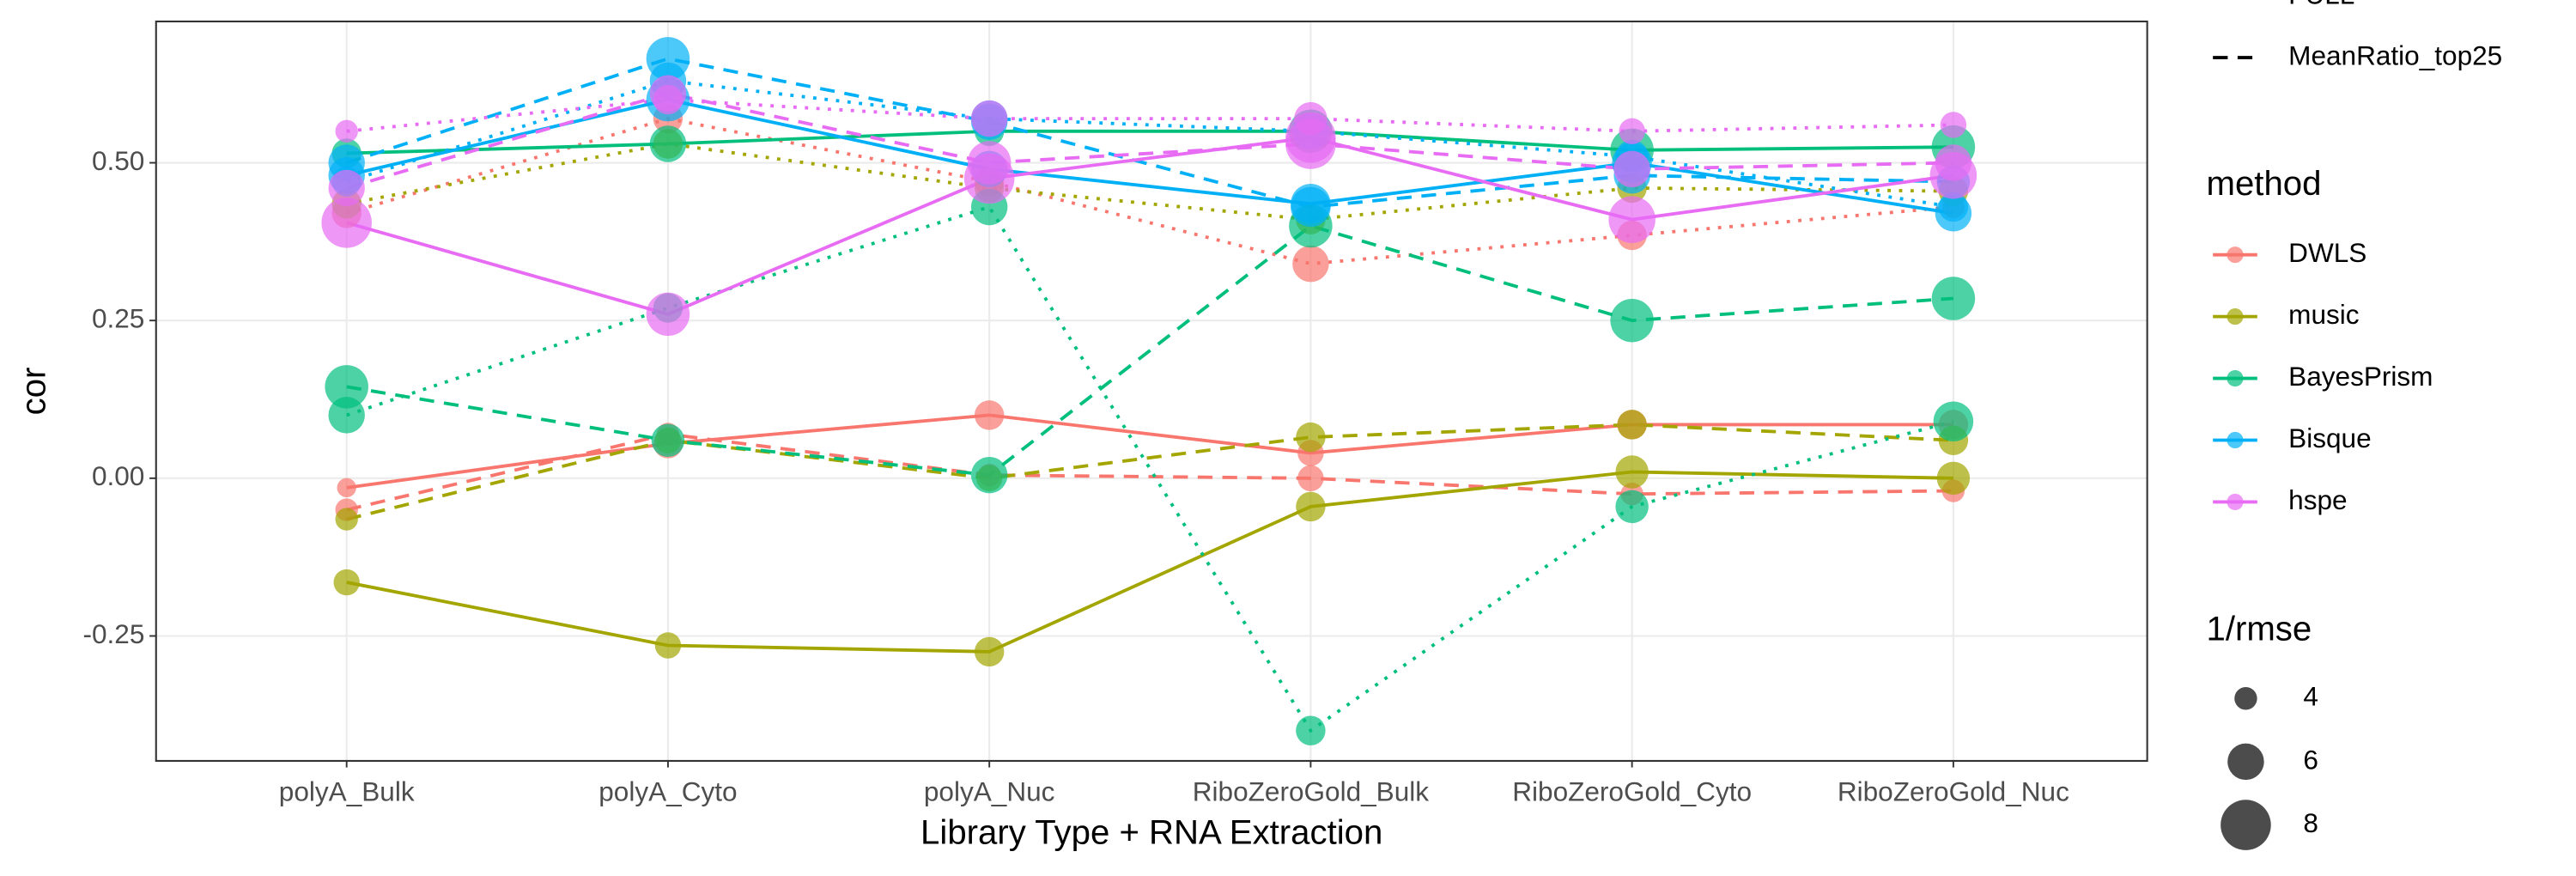 The height and width of the screenshot is (876, 2576). I want to click on legend-label: DWLS, so click(2327, 252).